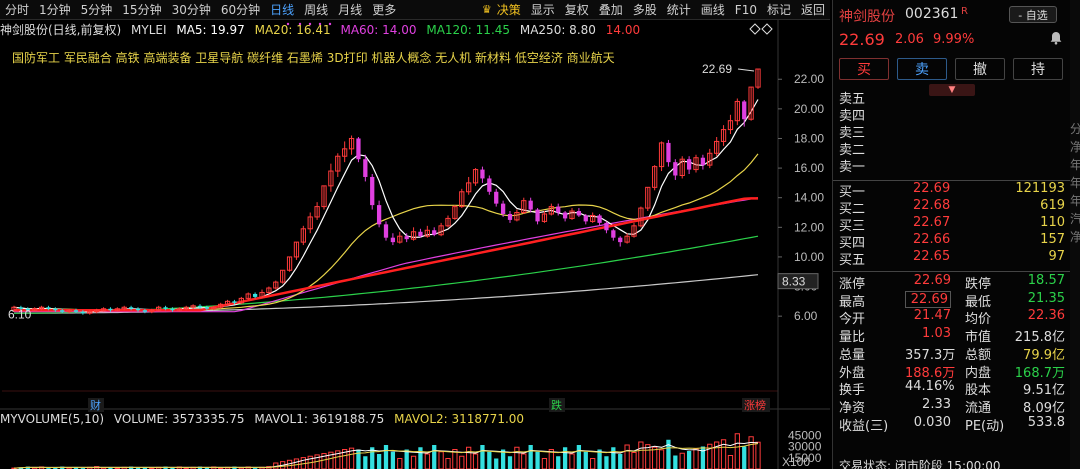 This screenshot has height=469, width=1080. Describe the element at coordinates (55, 10) in the screenshot. I see `toolbar-period-1: 1分钟` at that location.